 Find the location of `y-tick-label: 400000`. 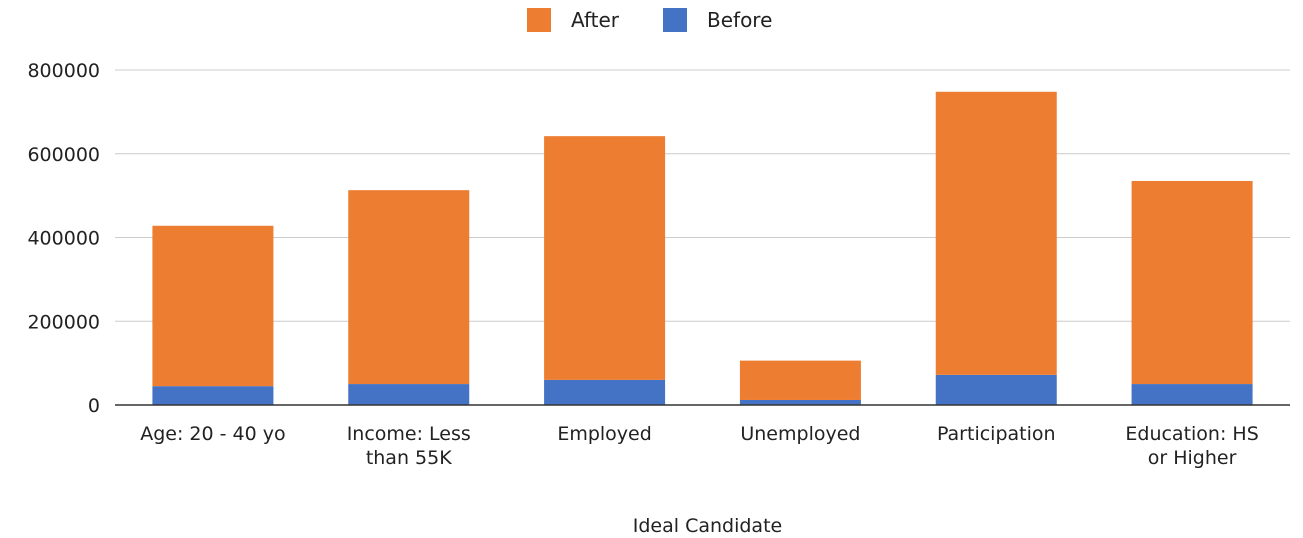

y-tick-label: 400000 is located at coordinates (63, 239).